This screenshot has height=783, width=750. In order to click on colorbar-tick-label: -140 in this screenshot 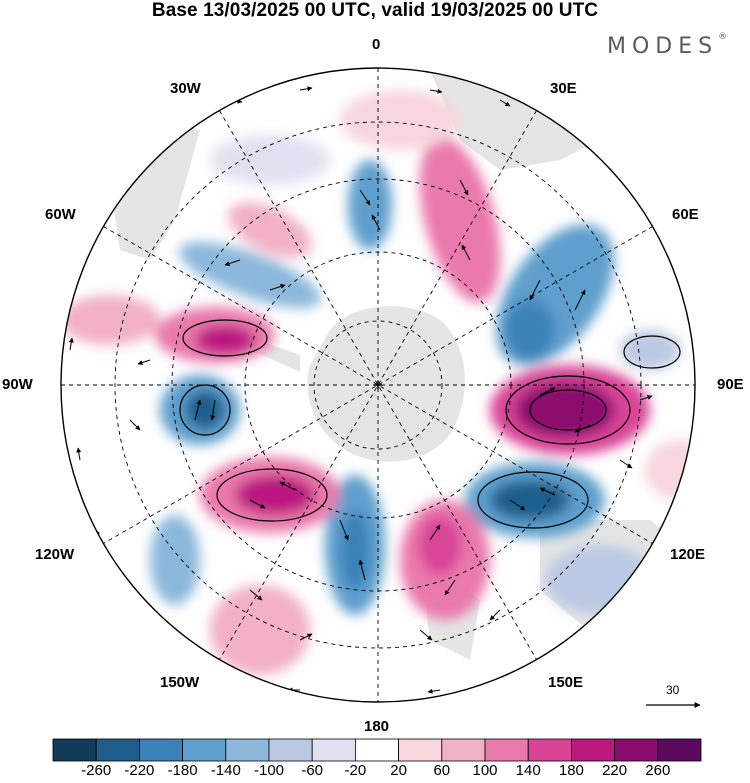, I will do `click(225, 770)`.